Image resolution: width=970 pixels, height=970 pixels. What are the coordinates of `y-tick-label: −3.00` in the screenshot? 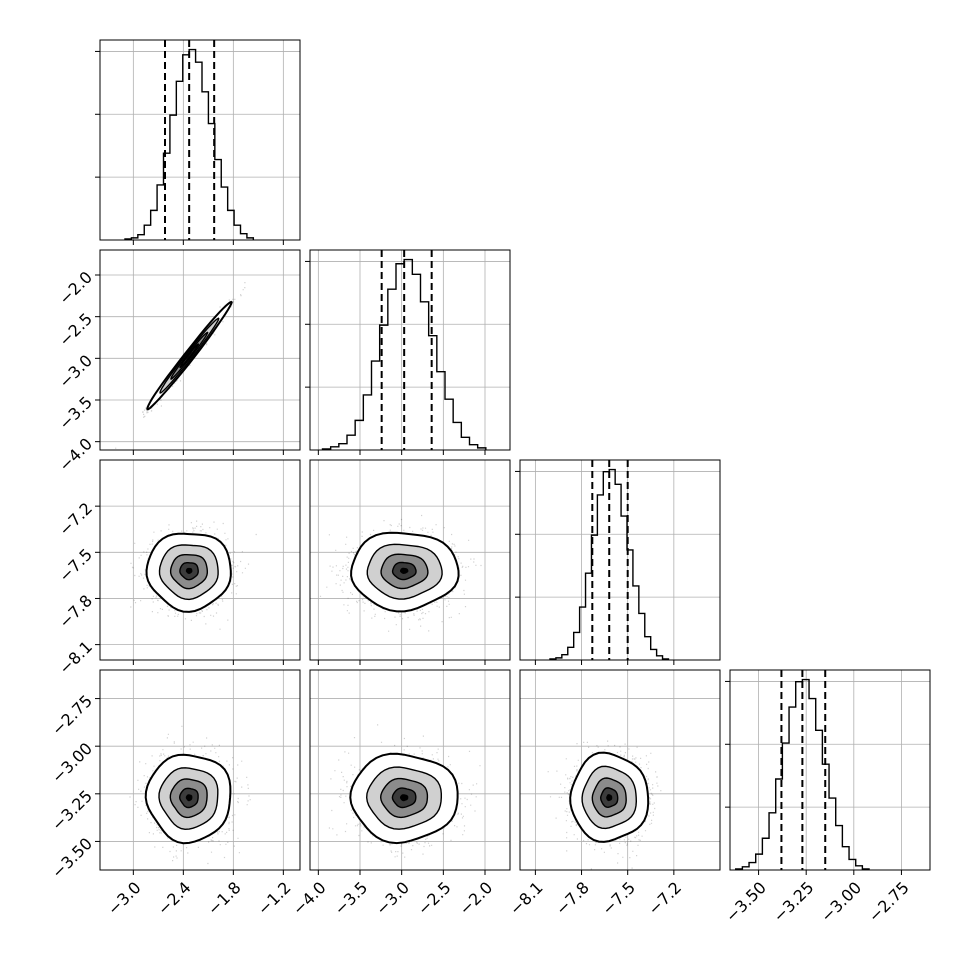 It's located at (72, 763).